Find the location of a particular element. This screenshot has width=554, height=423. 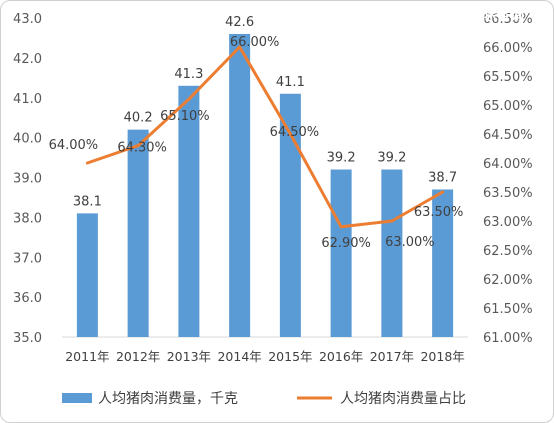

legend-label-bar: 人均猪肉消费量，千克 is located at coordinates (168, 399).